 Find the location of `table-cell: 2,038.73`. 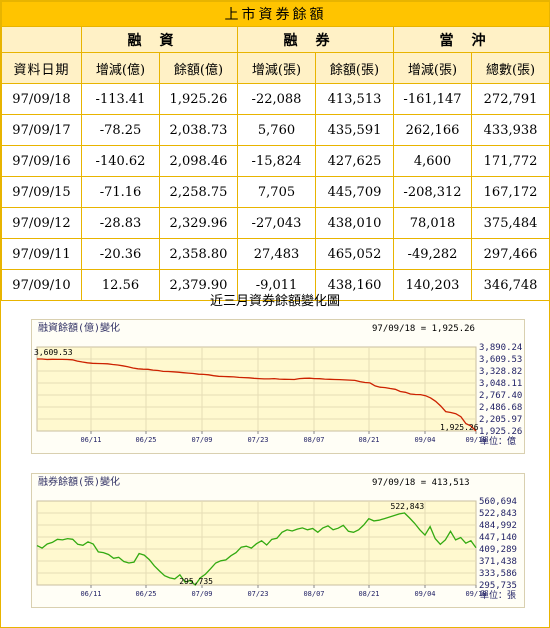

table-cell: 2,038.73 is located at coordinates (198, 130).